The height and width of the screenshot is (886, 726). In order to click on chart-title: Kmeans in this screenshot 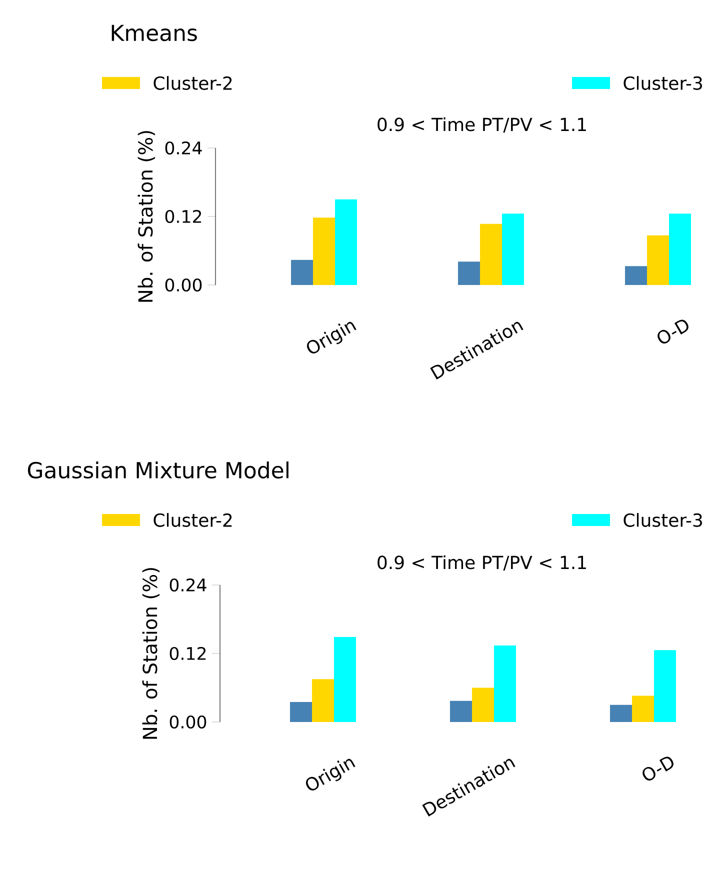, I will do `click(154, 33)`.